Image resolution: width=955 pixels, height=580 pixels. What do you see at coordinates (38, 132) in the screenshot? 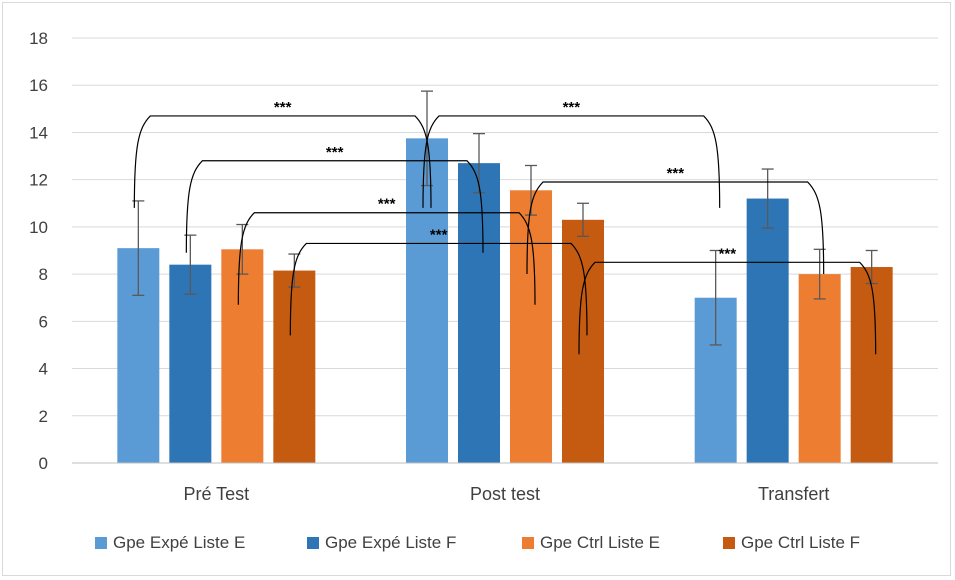
I see `y-tick-label: 14` at bounding box center [38, 132].